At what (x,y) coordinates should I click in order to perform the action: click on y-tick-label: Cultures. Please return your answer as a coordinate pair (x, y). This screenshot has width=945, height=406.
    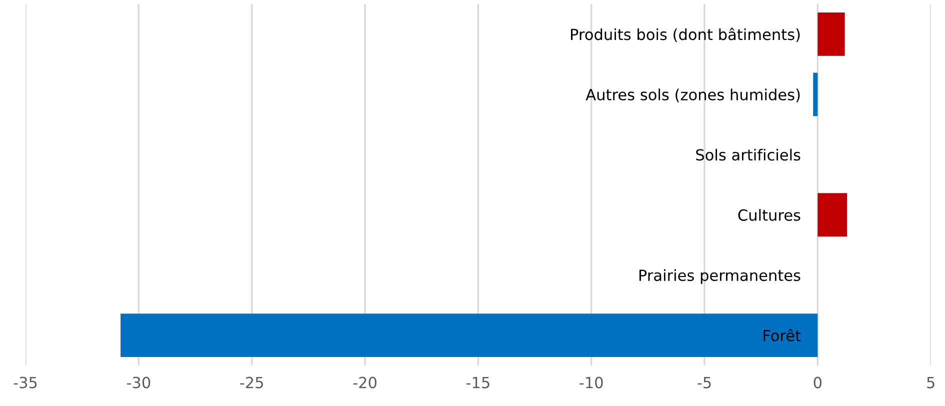
    Looking at the image, I should click on (769, 215).